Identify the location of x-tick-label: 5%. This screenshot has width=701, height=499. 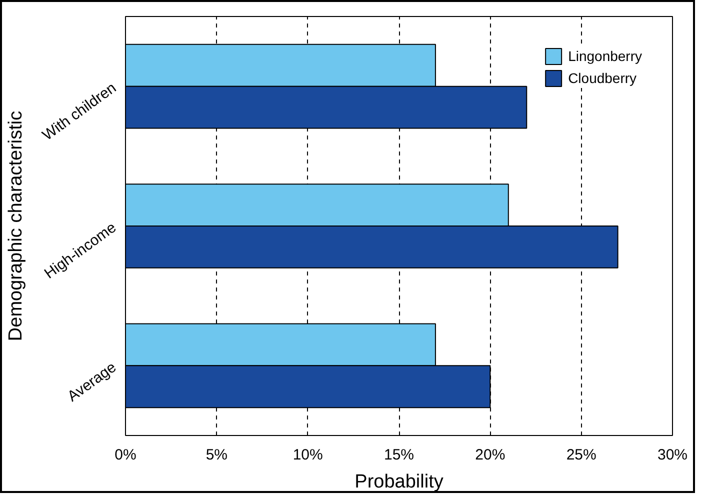
(217, 455).